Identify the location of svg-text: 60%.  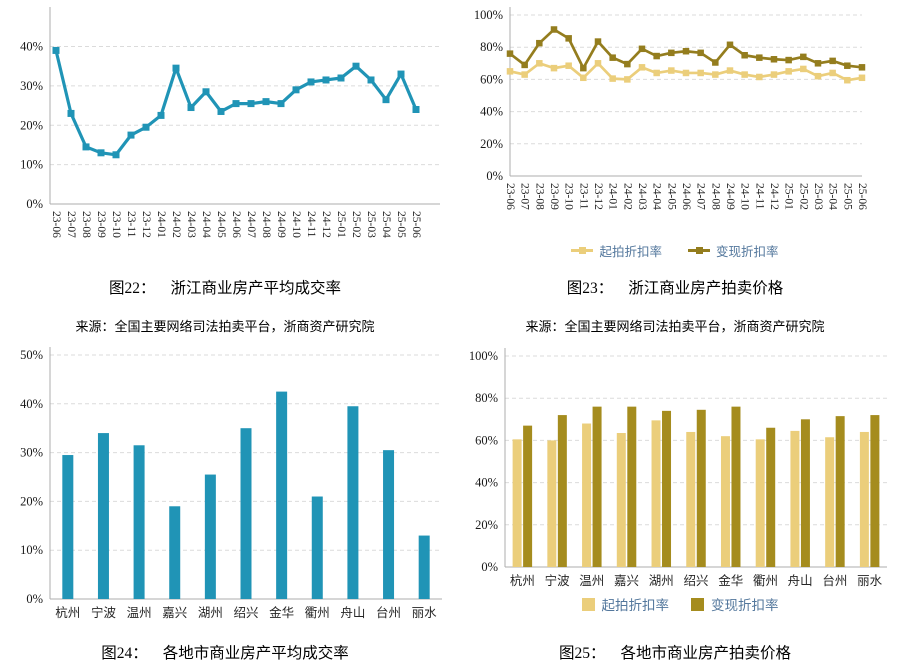
(486, 440).